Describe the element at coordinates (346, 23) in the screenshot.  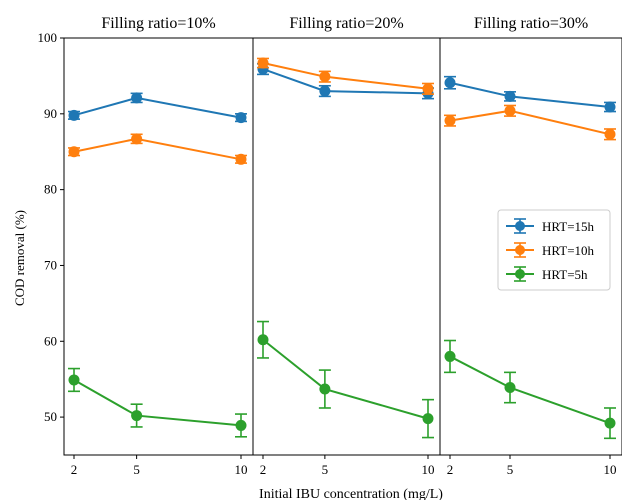
I see `panel-title: Filling ratio=20%` at that location.